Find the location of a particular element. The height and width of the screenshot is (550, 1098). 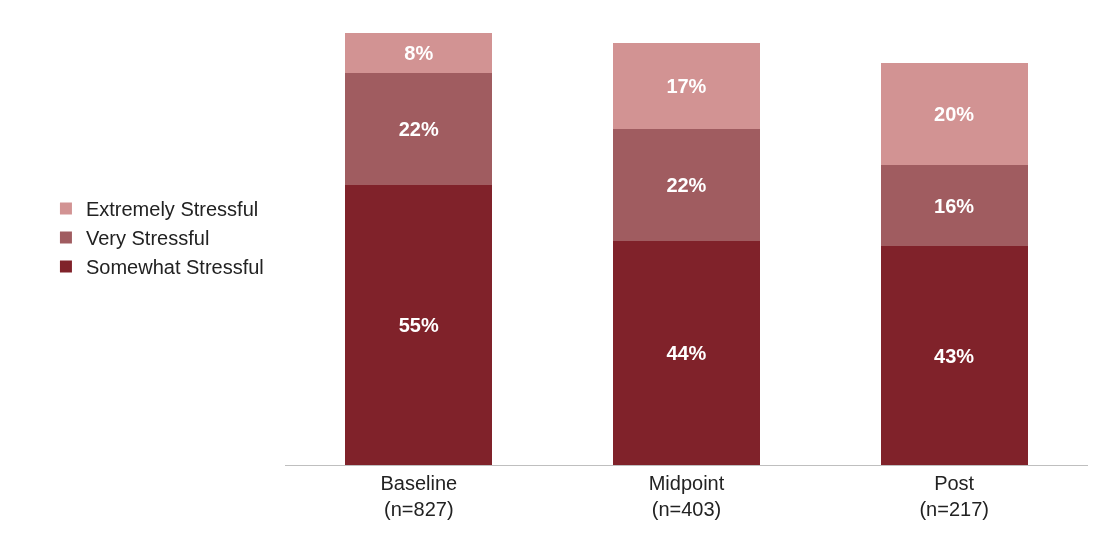

data-label: 16% is located at coordinates (954, 205).